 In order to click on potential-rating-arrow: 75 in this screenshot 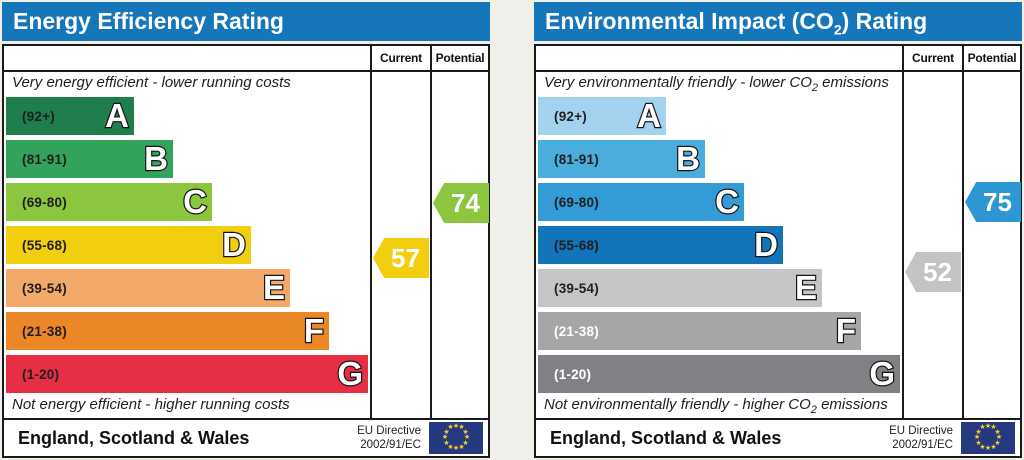, I will do `click(993, 202)`.